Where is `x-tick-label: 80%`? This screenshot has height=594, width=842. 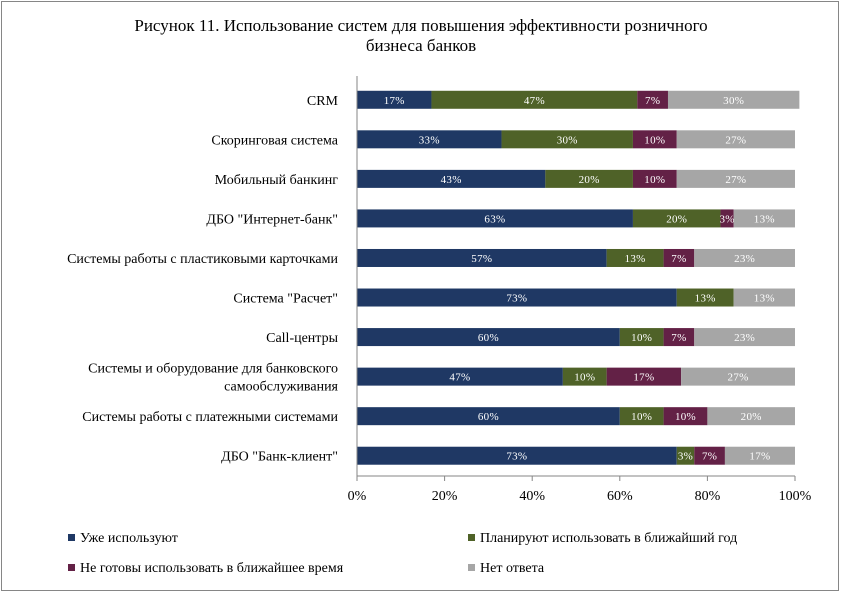 x-tick-label: 80% is located at coordinates (708, 496).